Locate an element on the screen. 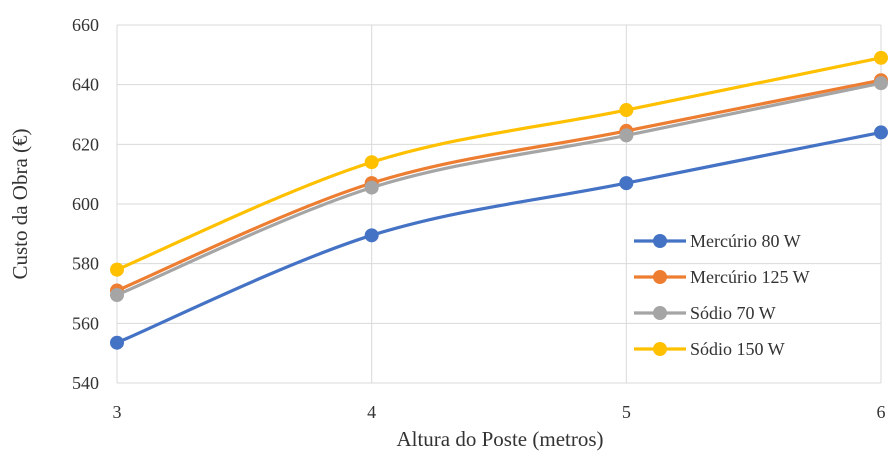  x-tick-label: 4 is located at coordinates (371, 412).